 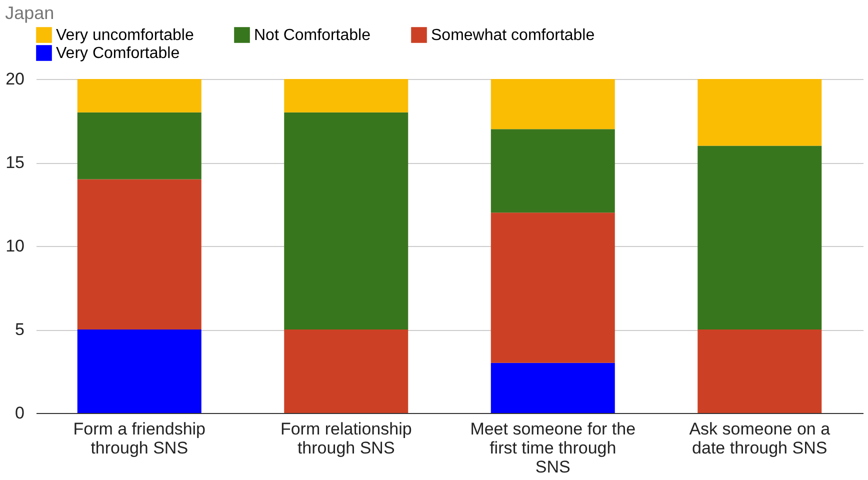 What do you see at coordinates (19, 413) in the screenshot?
I see `y-tick-label: 0` at bounding box center [19, 413].